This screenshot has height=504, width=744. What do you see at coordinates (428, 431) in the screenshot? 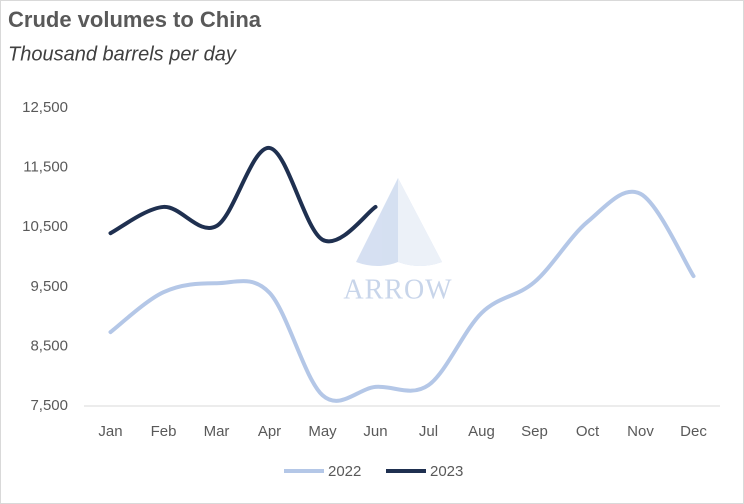
I see `x-tick-label: Jul` at bounding box center [428, 431].